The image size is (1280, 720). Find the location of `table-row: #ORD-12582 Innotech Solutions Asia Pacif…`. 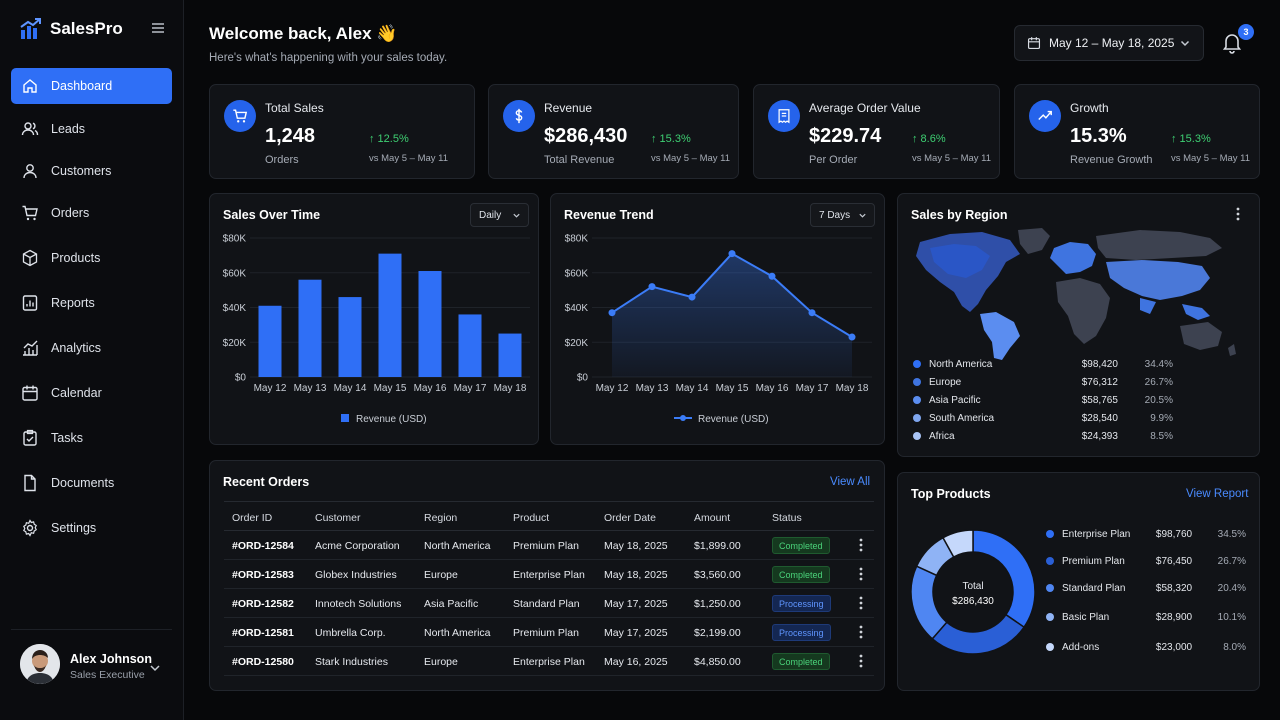

table-row: #ORD-12582 Innotech Solutions Asia Pacif… is located at coordinates (549, 603).